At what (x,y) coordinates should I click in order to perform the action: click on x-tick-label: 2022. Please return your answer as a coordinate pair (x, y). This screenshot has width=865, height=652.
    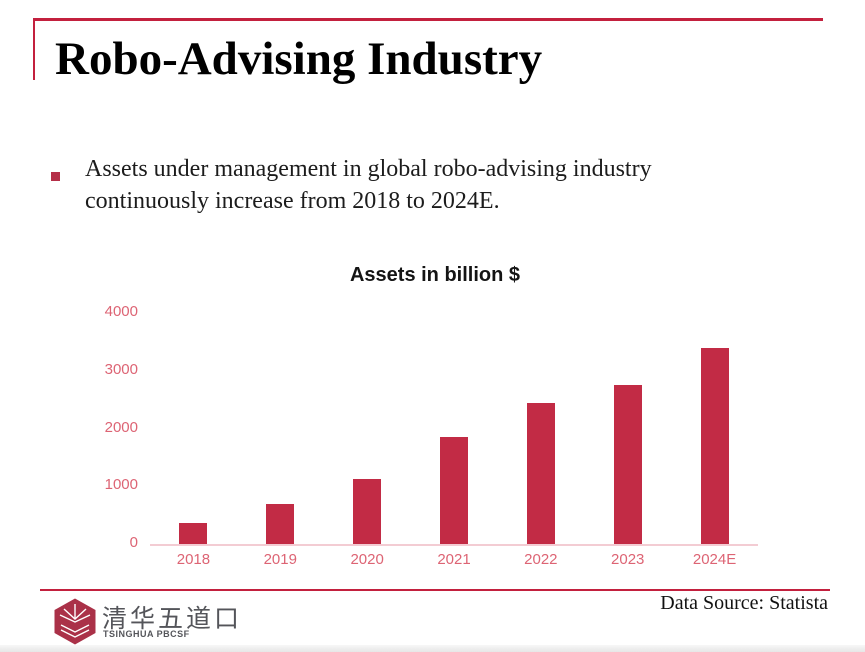
    Looking at the image, I should click on (541, 559).